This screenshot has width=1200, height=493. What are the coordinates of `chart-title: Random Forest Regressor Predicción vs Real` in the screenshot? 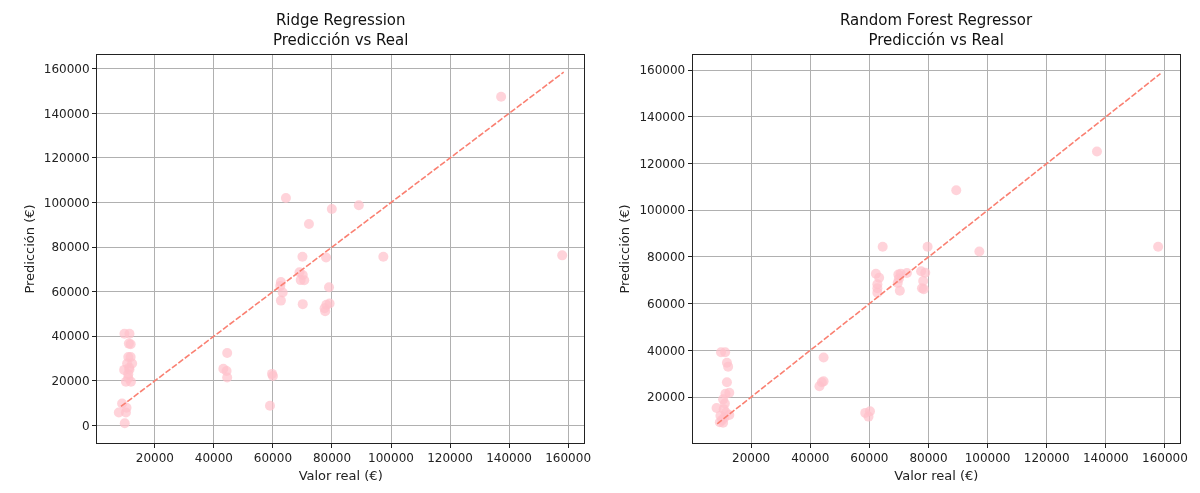 It's located at (937, 30).